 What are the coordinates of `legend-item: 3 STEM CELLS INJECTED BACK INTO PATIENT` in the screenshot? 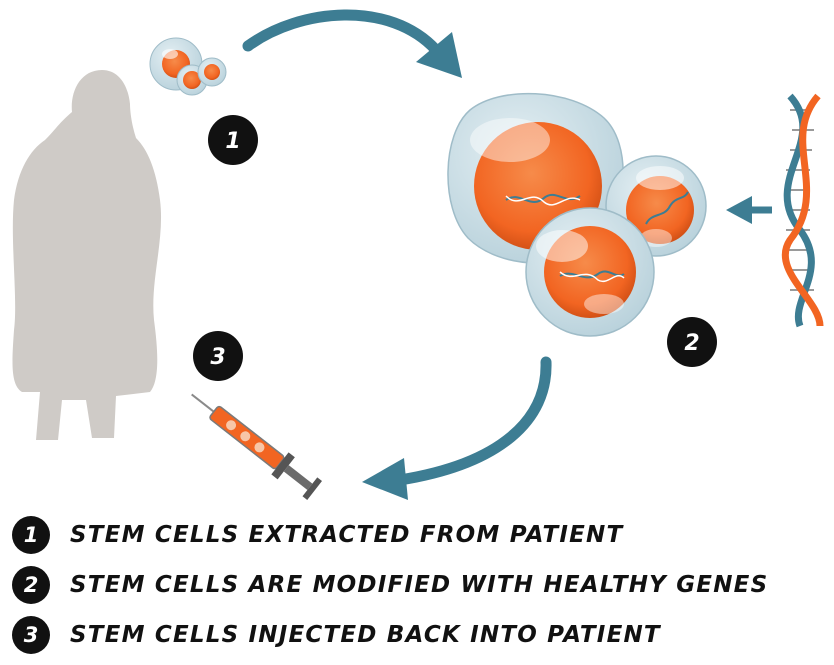 It's located at (419, 635).